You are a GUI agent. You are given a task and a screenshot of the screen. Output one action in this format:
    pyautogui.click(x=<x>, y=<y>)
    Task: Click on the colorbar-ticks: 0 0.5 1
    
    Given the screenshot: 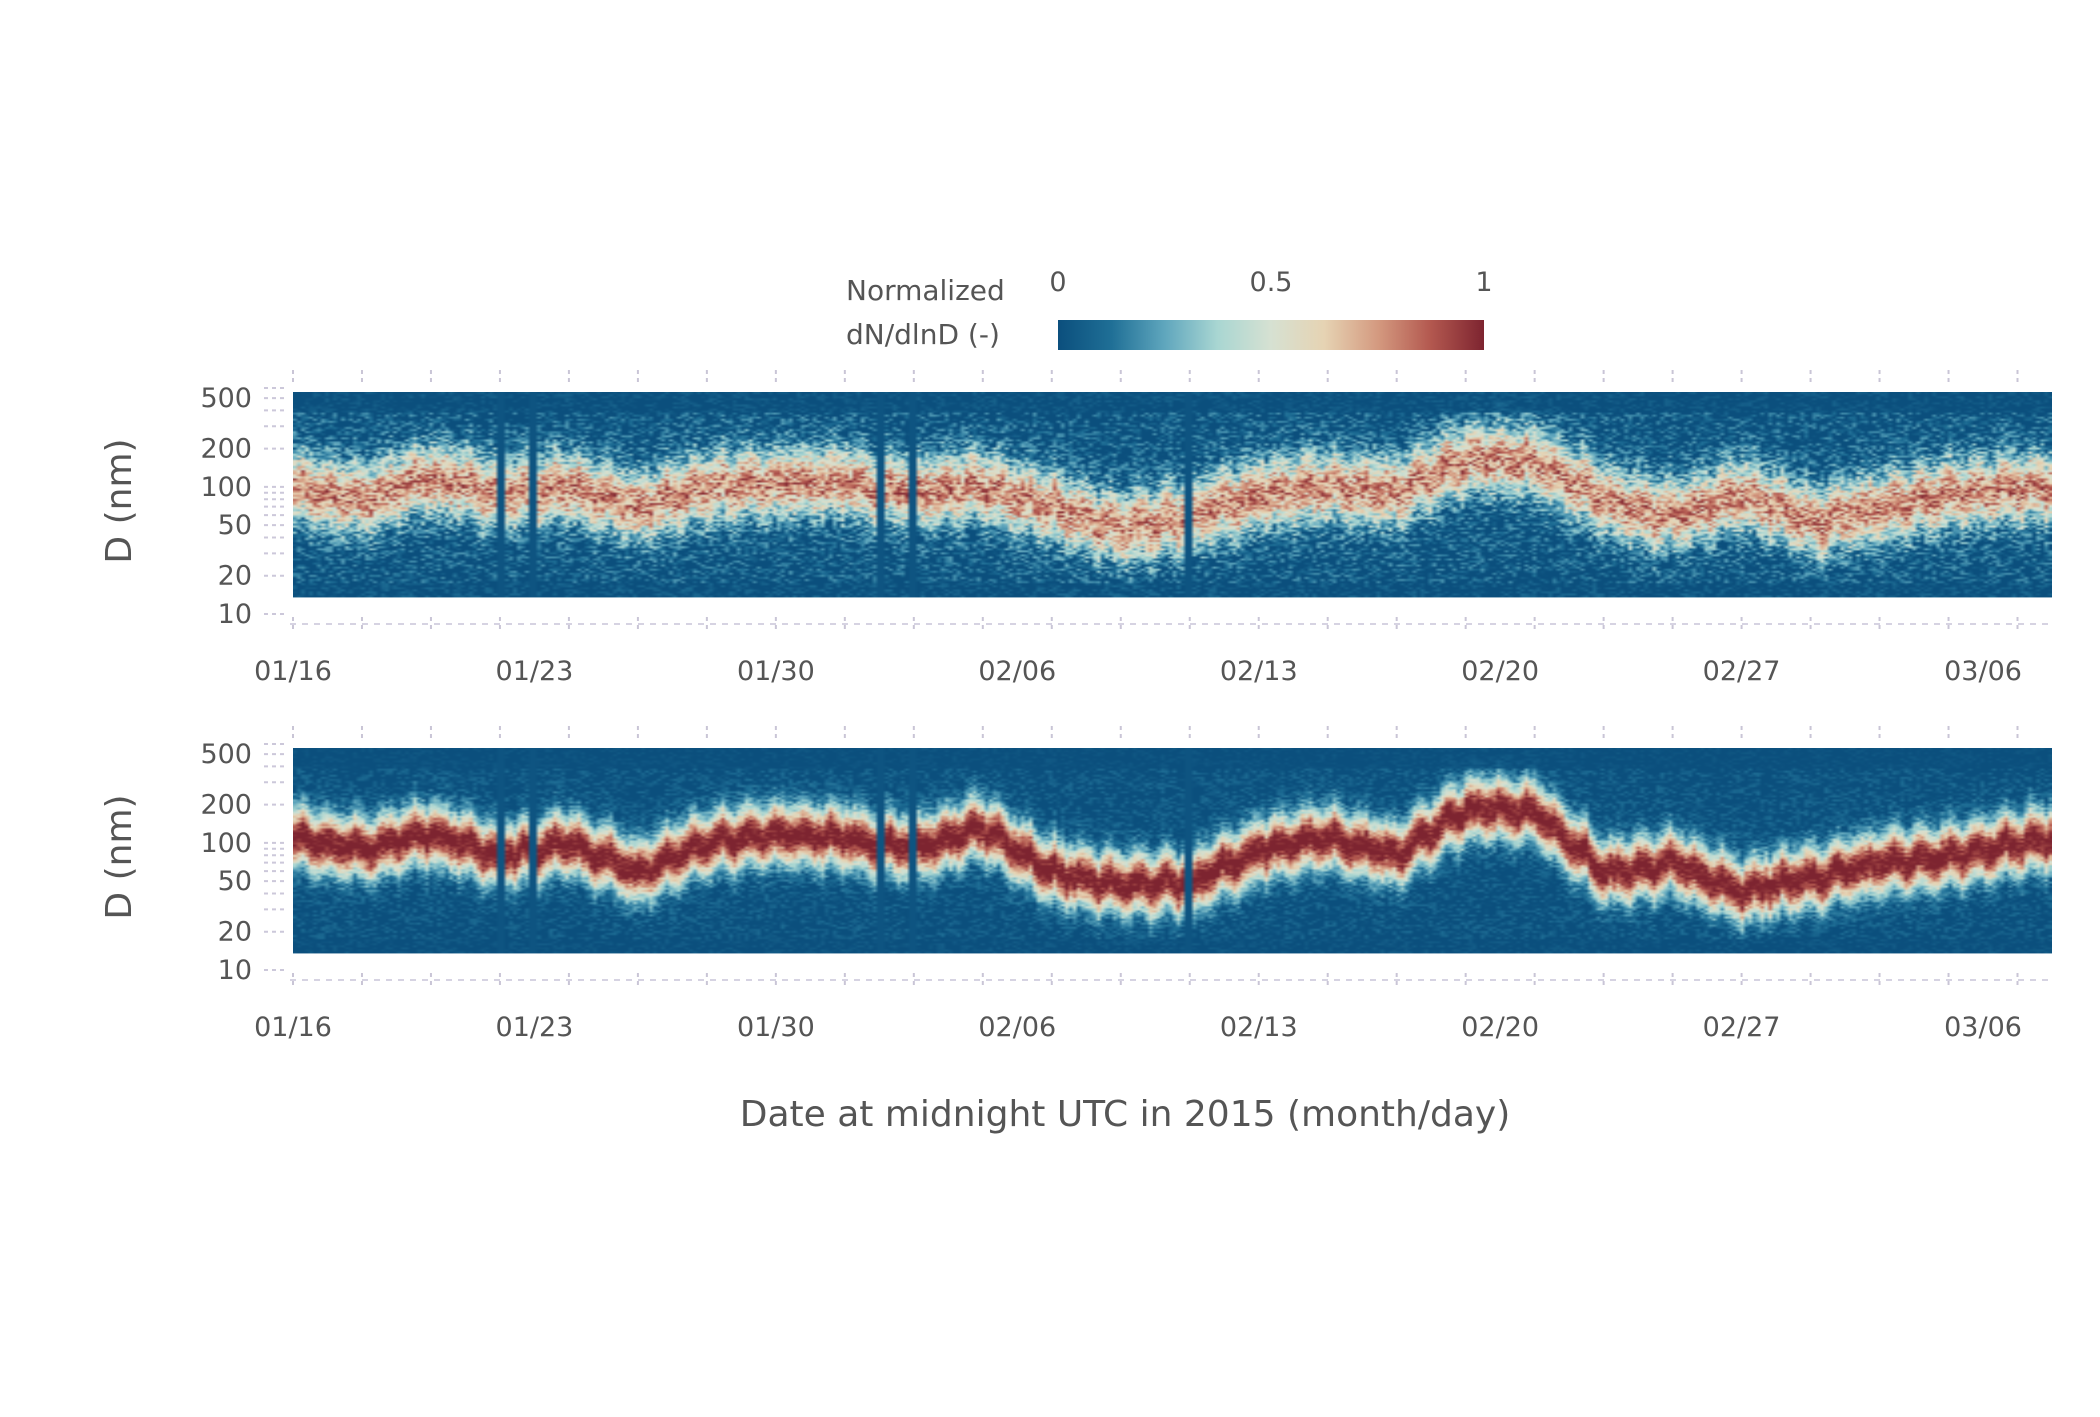 What is the action you would take?
    pyautogui.click(x=1270, y=282)
    